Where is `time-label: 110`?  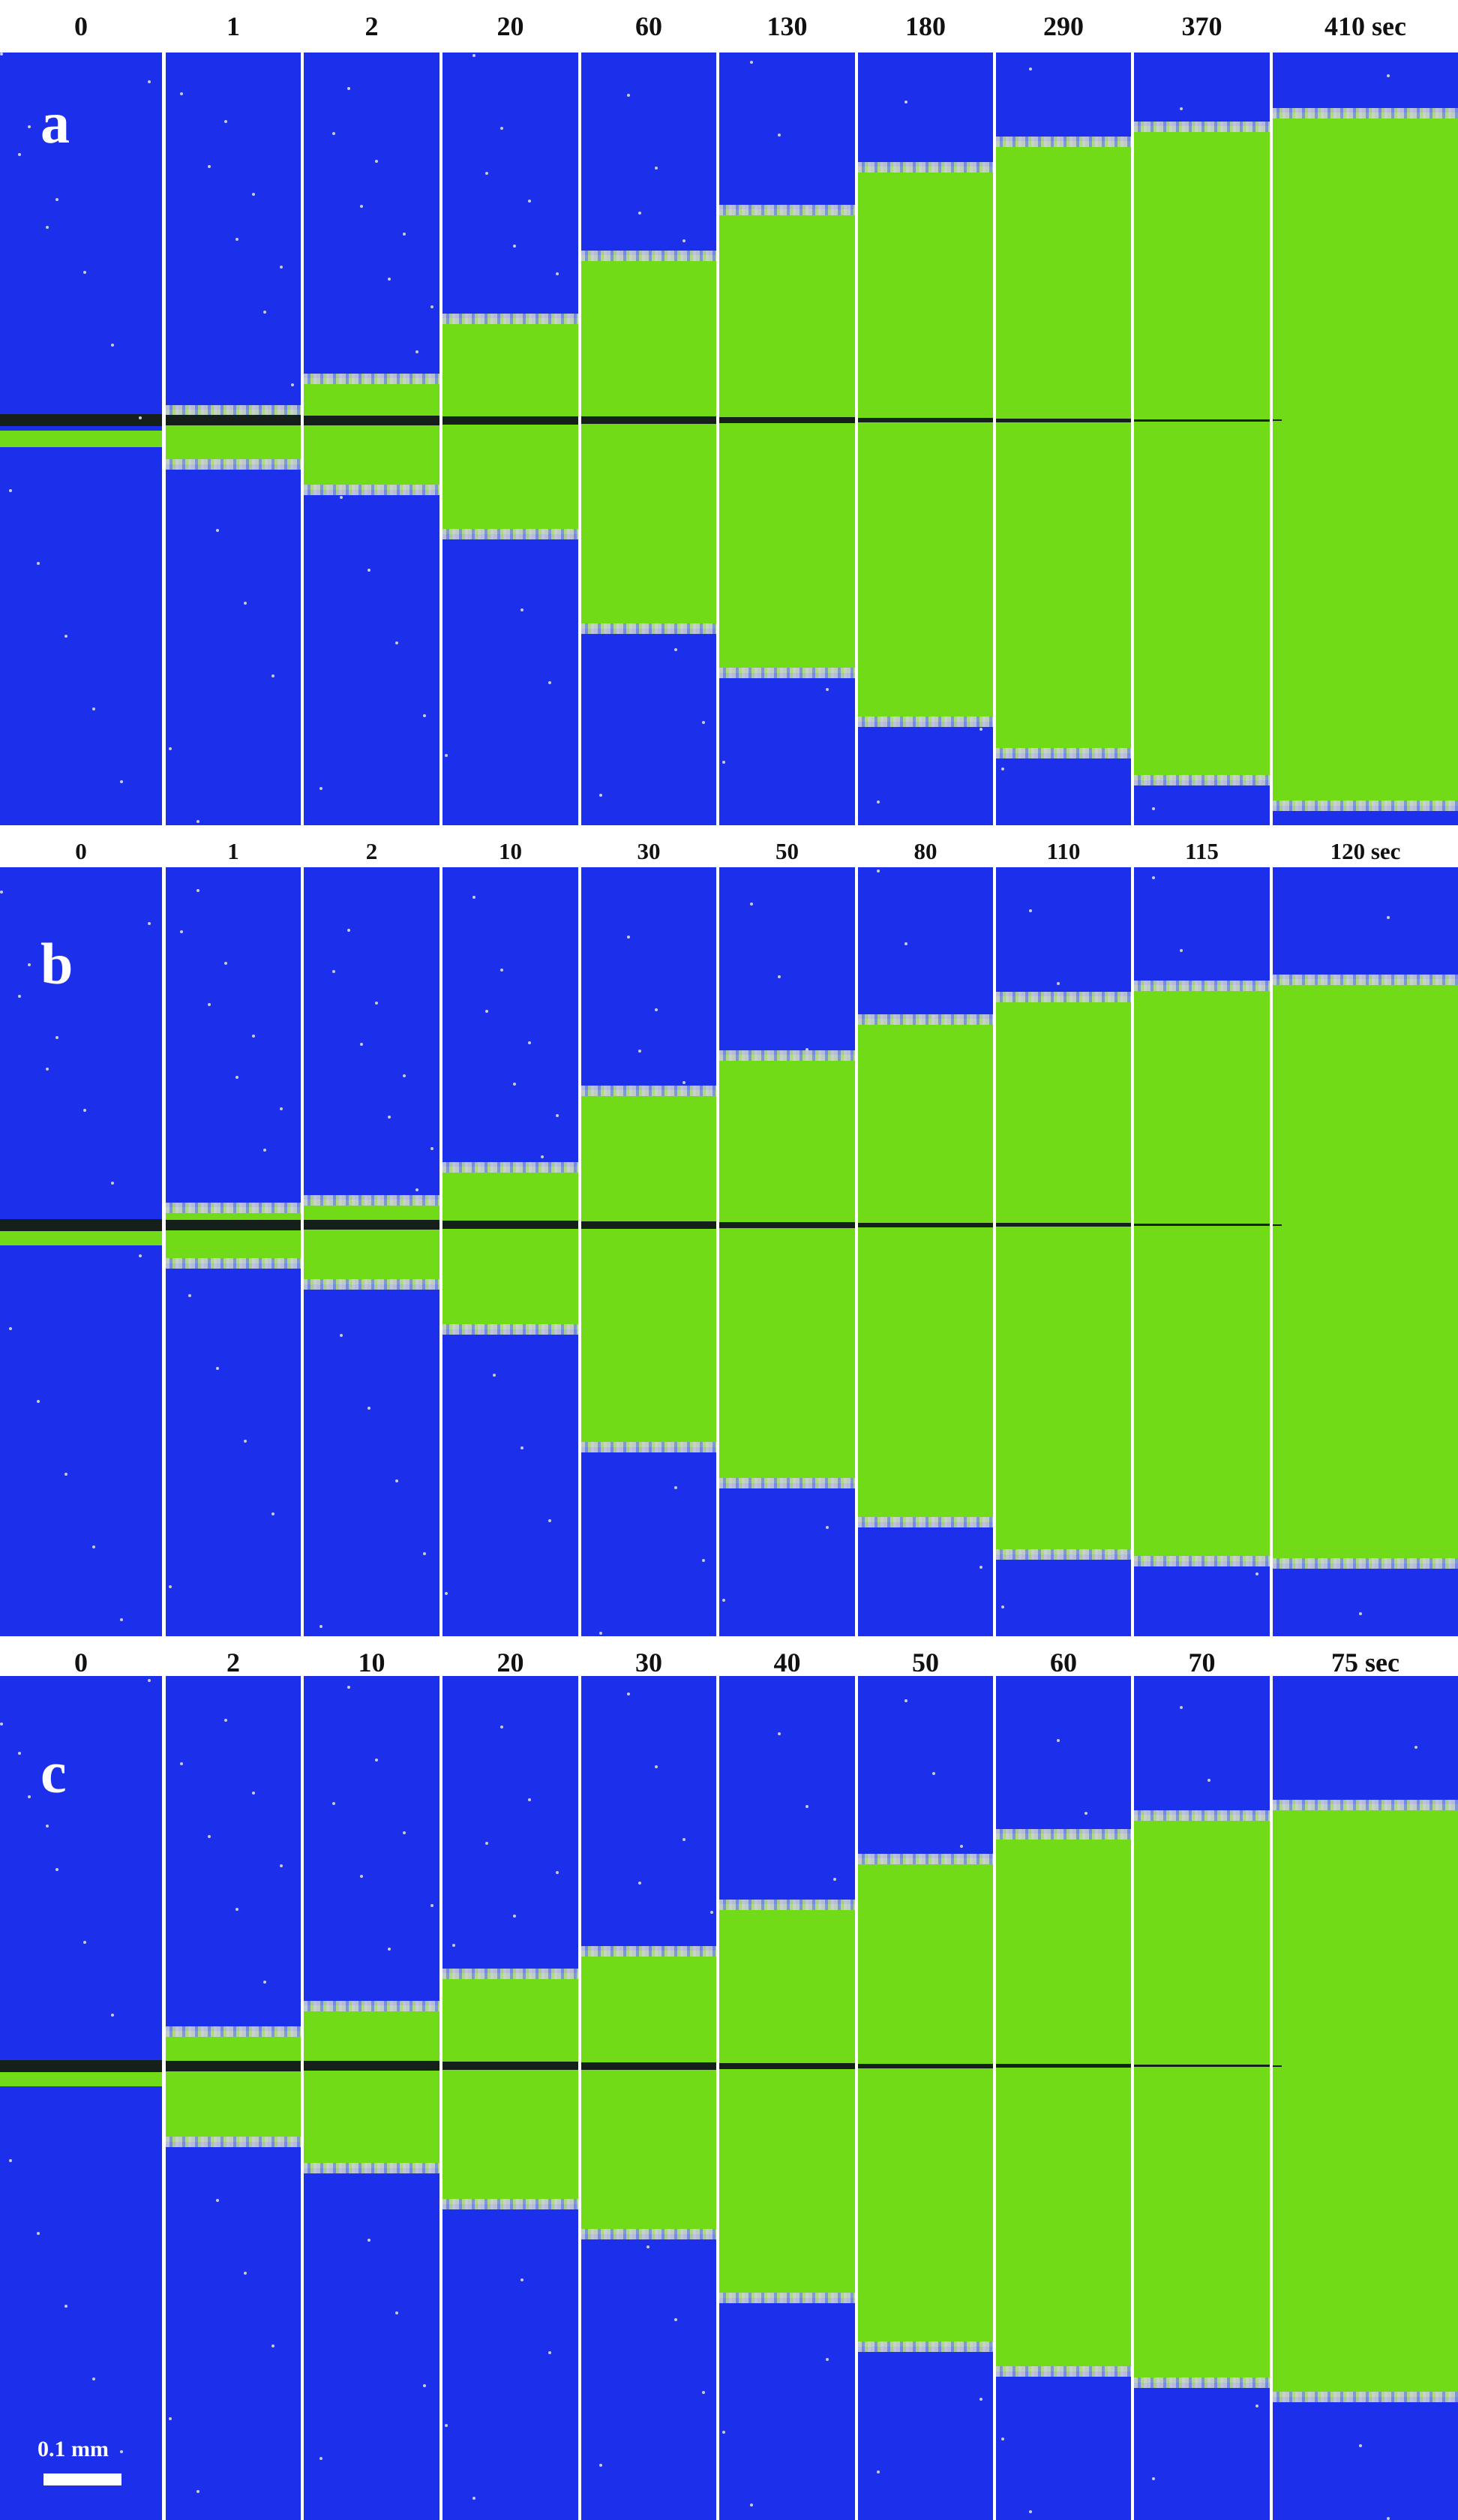
time-label: 110 is located at coordinates (1063, 851).